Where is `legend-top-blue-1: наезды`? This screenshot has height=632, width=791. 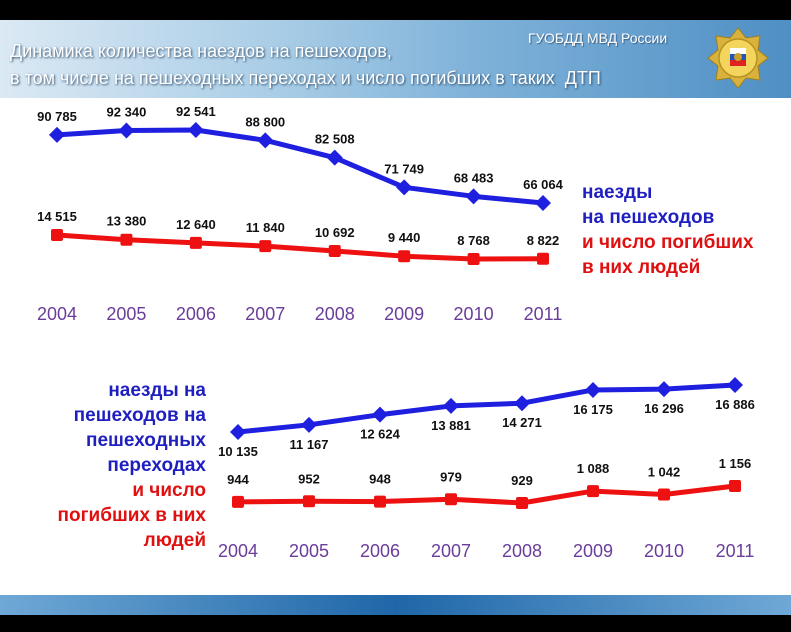 legend-top-blue-1: наезды is located at coordinates (617, 192).